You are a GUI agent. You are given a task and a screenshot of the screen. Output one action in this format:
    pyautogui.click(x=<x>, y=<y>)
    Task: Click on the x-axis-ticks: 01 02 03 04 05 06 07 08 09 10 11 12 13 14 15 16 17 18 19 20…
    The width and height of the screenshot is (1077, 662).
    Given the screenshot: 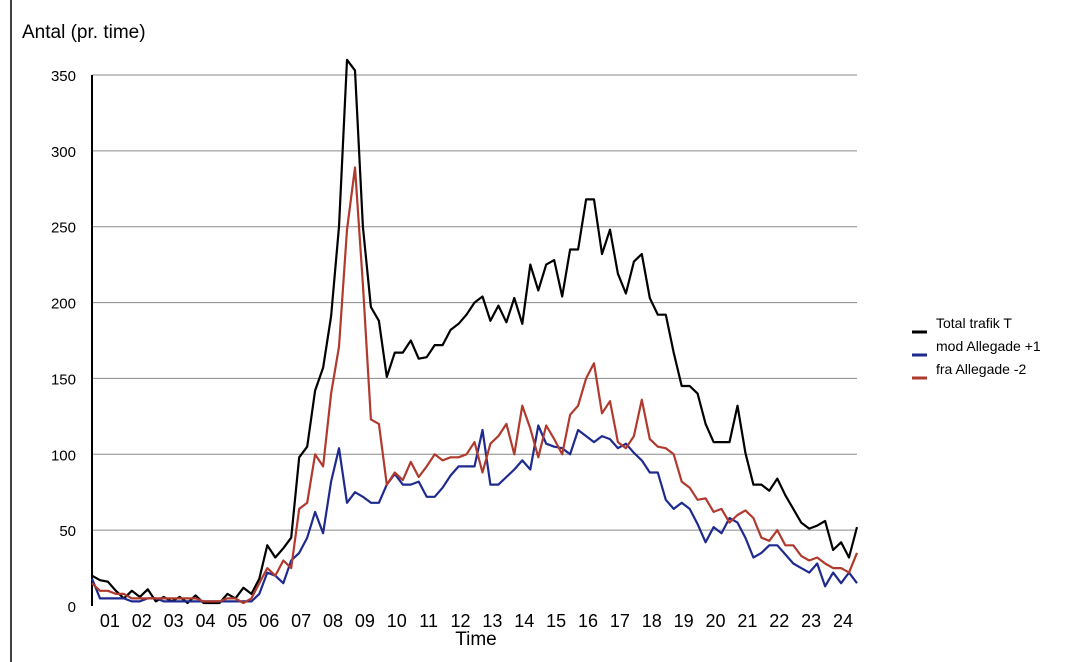 What is the action you would take?
    pyautogui.click(x=476, y=621)
    